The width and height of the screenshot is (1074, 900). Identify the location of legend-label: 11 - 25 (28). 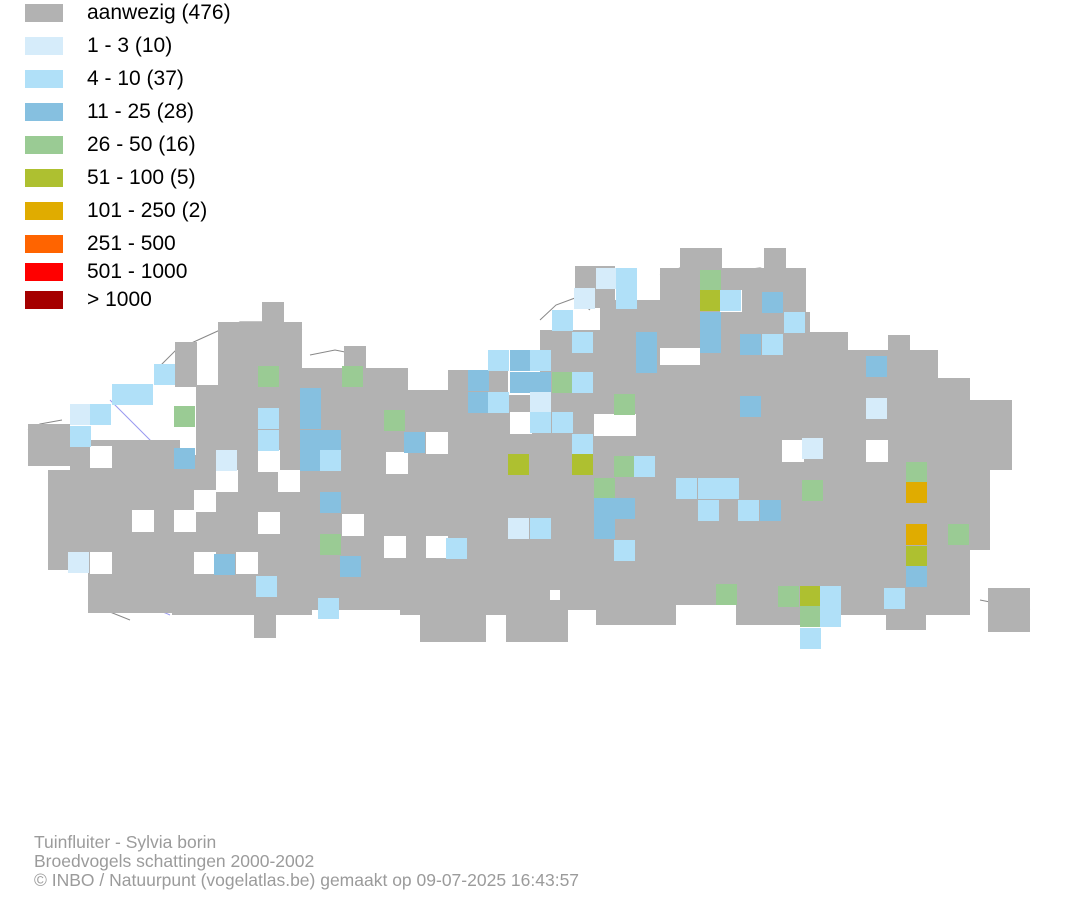
(140, 111).